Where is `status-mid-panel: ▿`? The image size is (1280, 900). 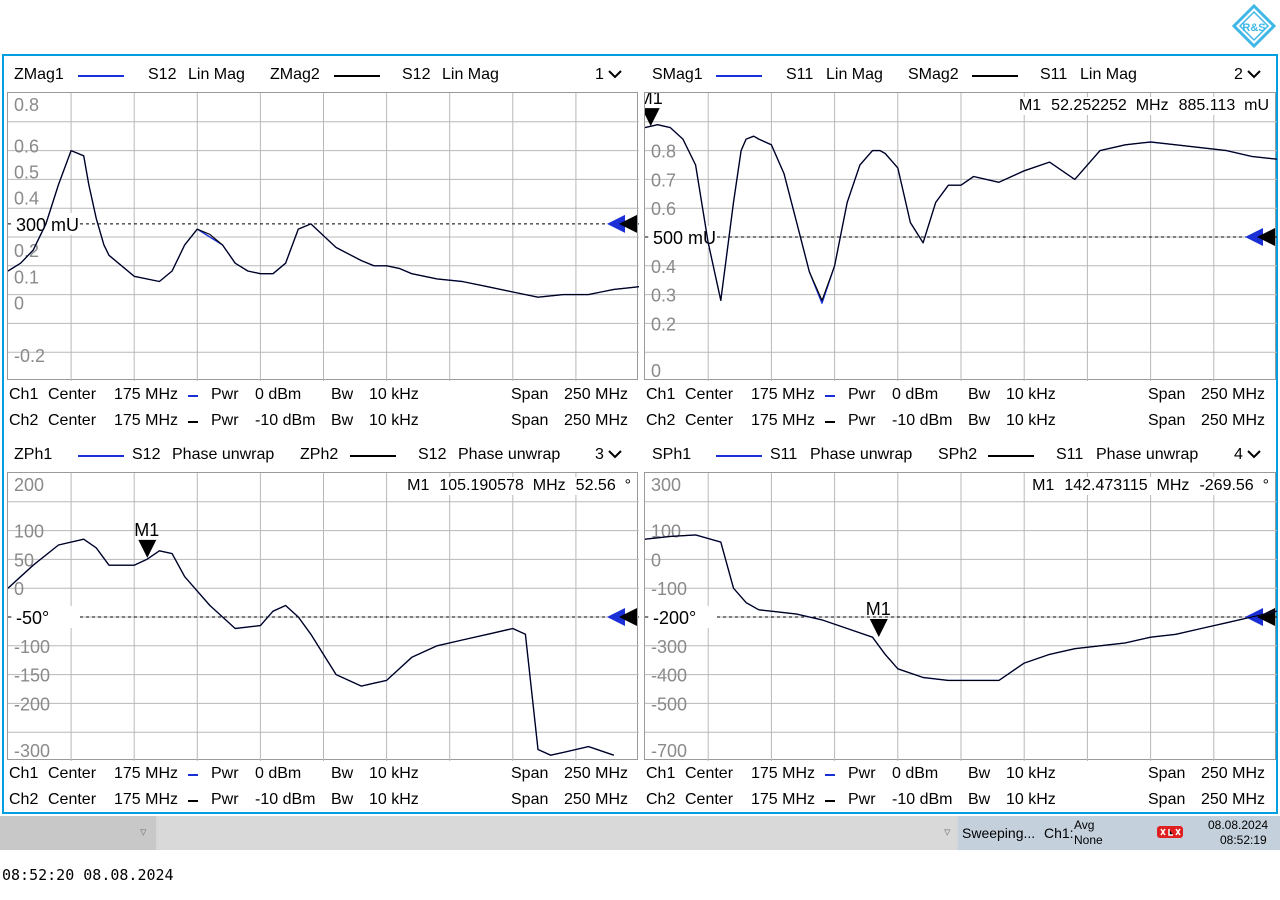
status-mid-panel: ▿ is located at coordinates (557, 833).